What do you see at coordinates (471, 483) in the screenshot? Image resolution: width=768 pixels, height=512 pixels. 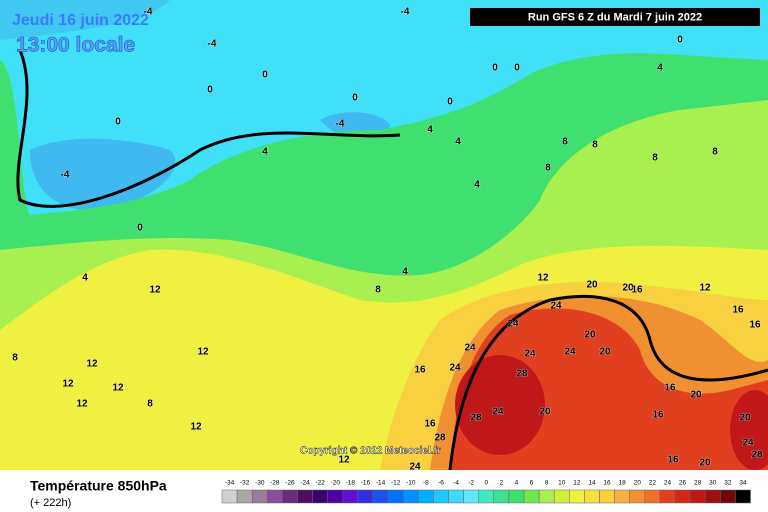 I see `scale-label: -2` at bounding box center [471, 483].